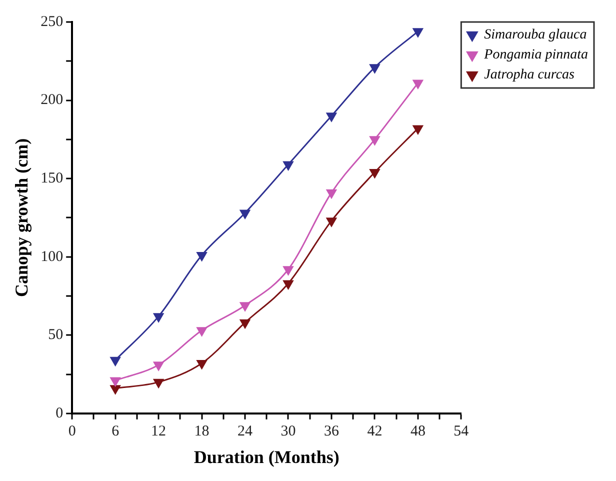 The height and width of the screenshot is (481, 616). Describe the element at coordinates (56, 335) in the screenshot. I see `y-tick-label: 50` at that location.